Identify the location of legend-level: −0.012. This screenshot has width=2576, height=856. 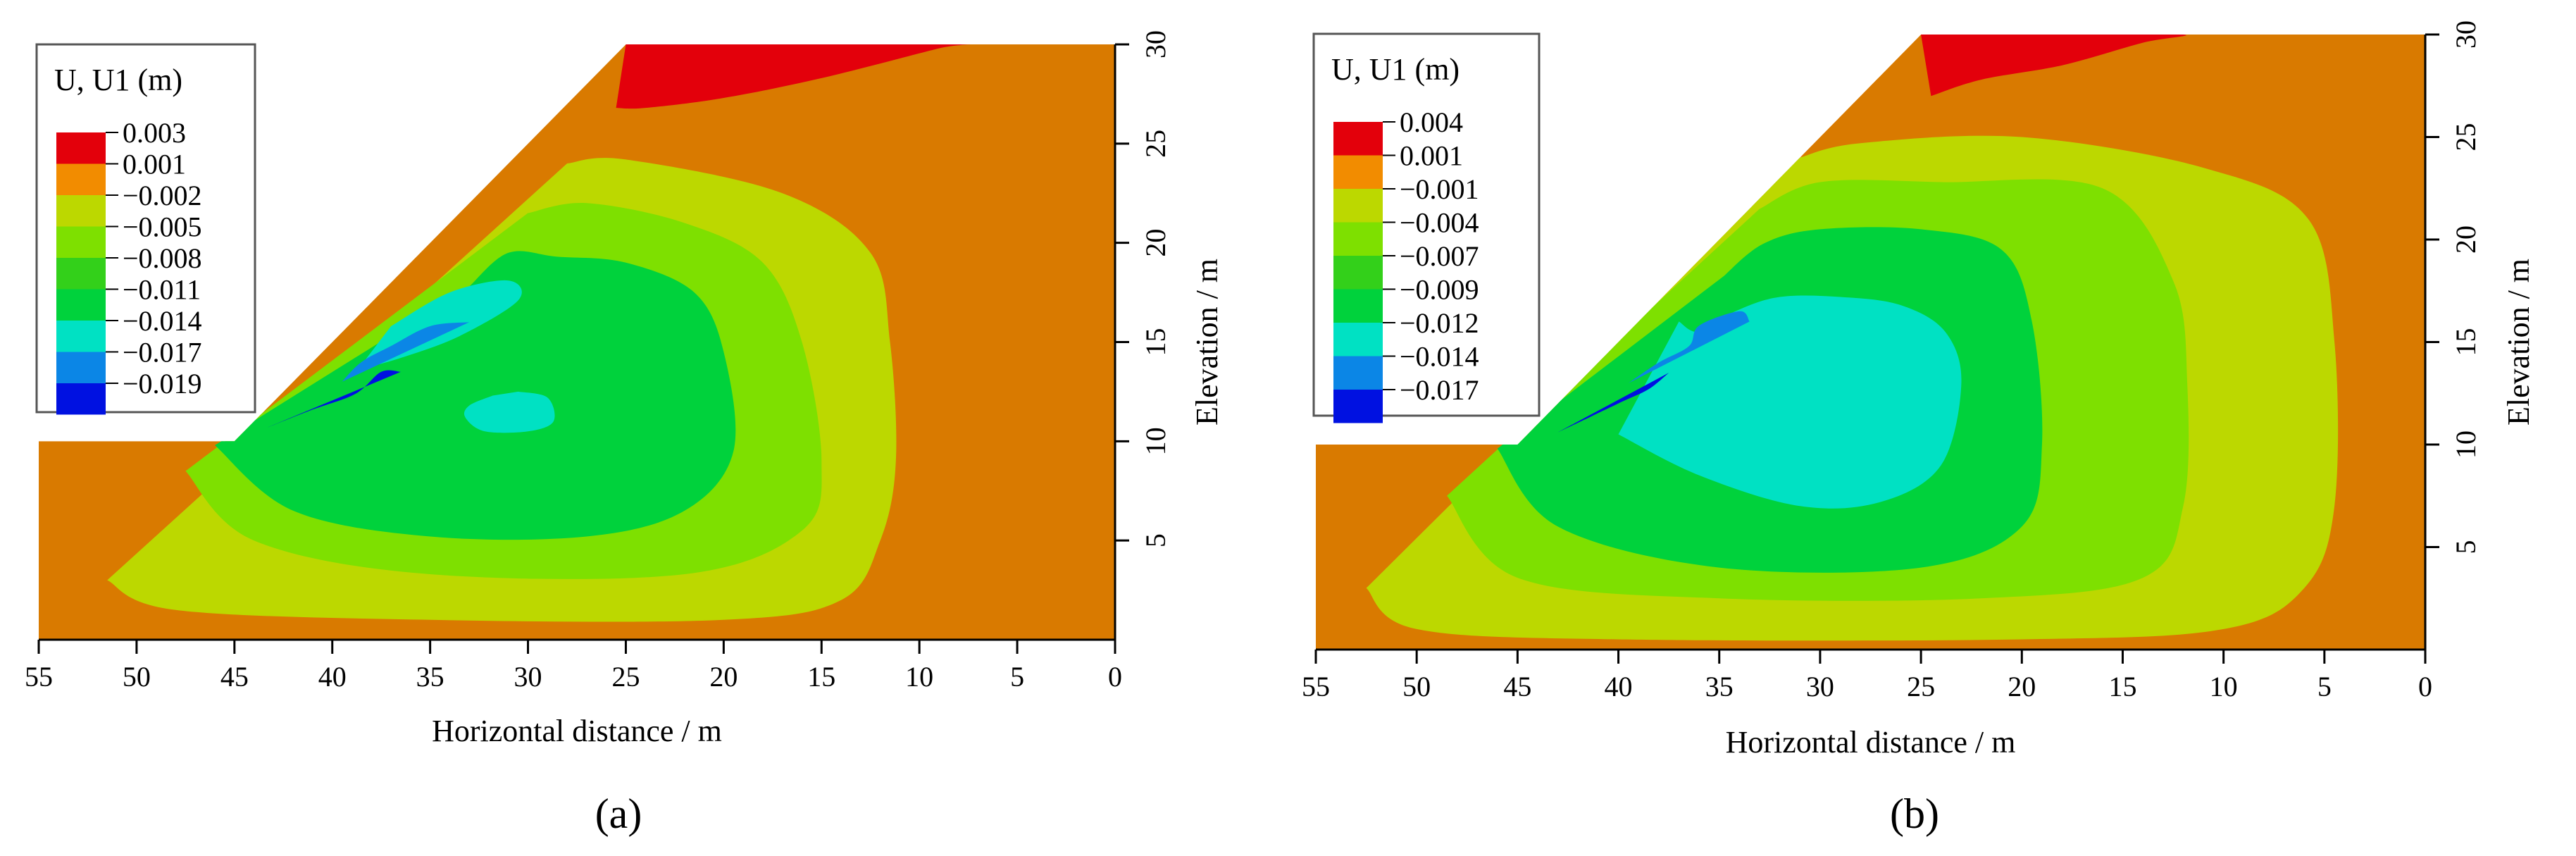
(1439, 323).